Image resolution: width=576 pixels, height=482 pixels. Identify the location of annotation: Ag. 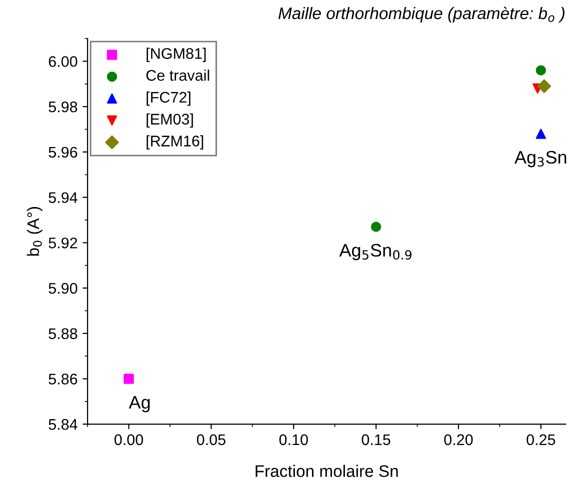
(139, 404).